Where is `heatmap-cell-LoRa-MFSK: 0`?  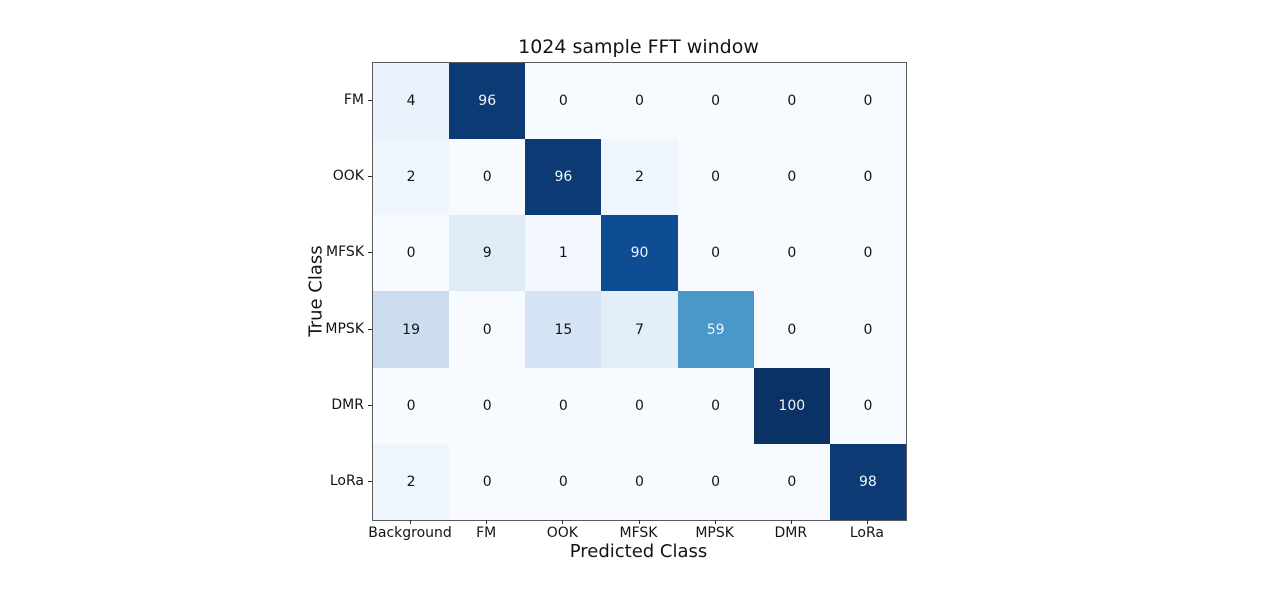
heatmap-cell-LoRa-MFSK: 0 is located at coordinates (639, 481).